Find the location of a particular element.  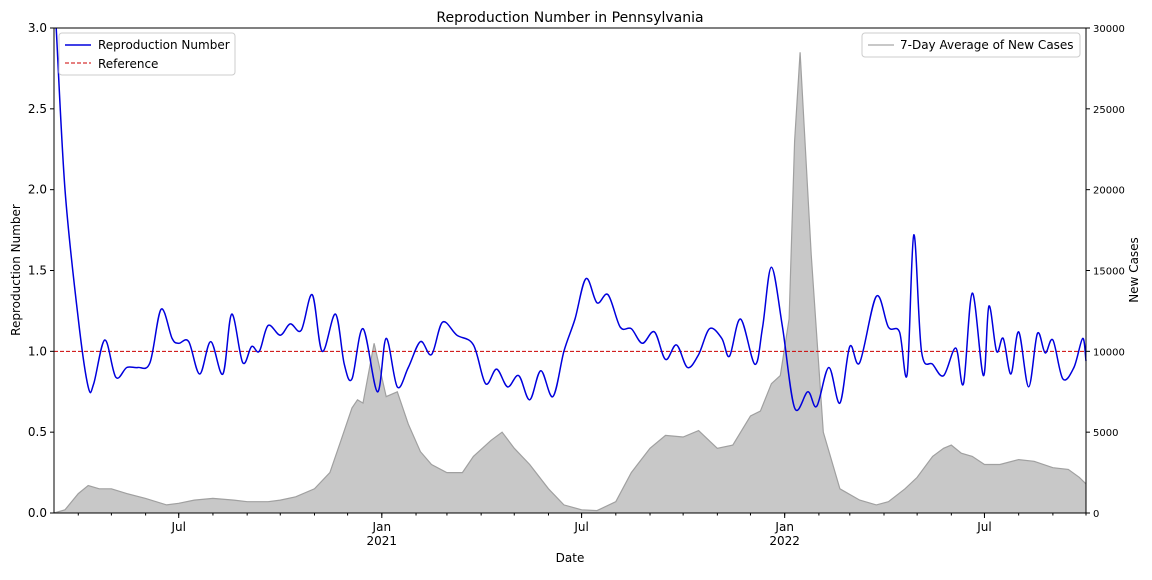

left-tick-label: 0.0 is located at coordinates (37, 513).